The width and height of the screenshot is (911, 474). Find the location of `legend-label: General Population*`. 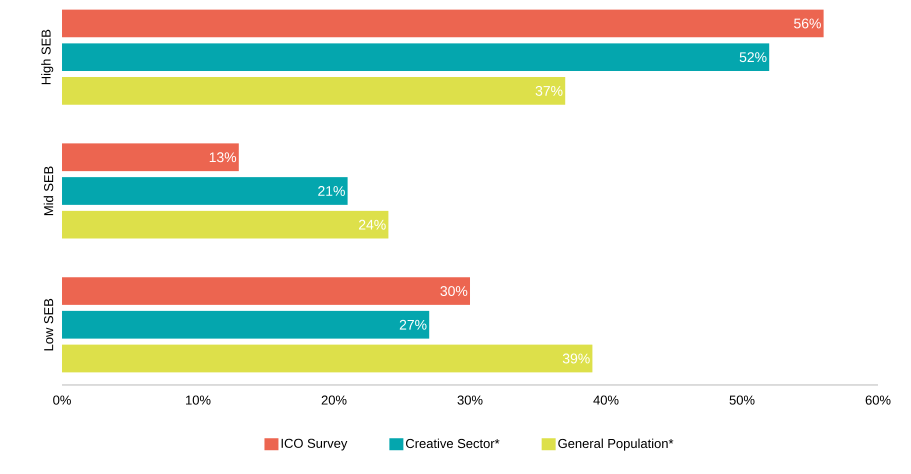

legend-label: General Population* is located at coordinates (616, 444).